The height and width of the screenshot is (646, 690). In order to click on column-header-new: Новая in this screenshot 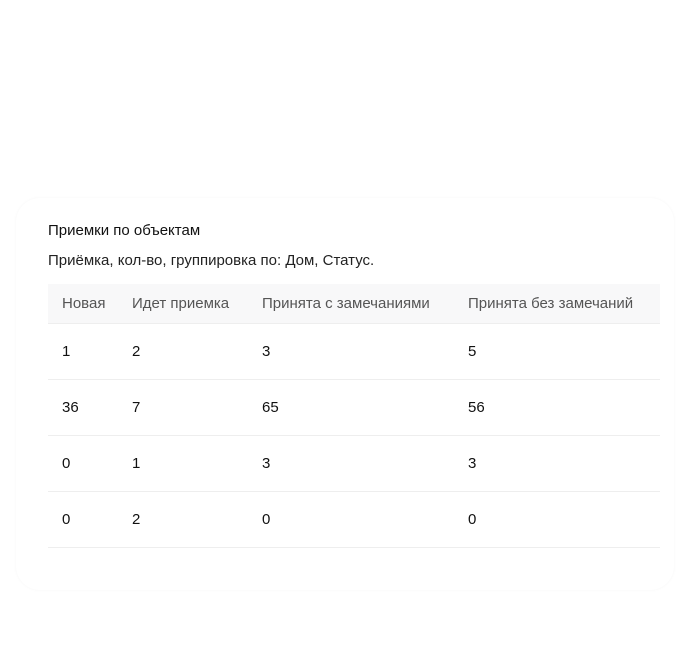, I will do `click(83, 304)`.